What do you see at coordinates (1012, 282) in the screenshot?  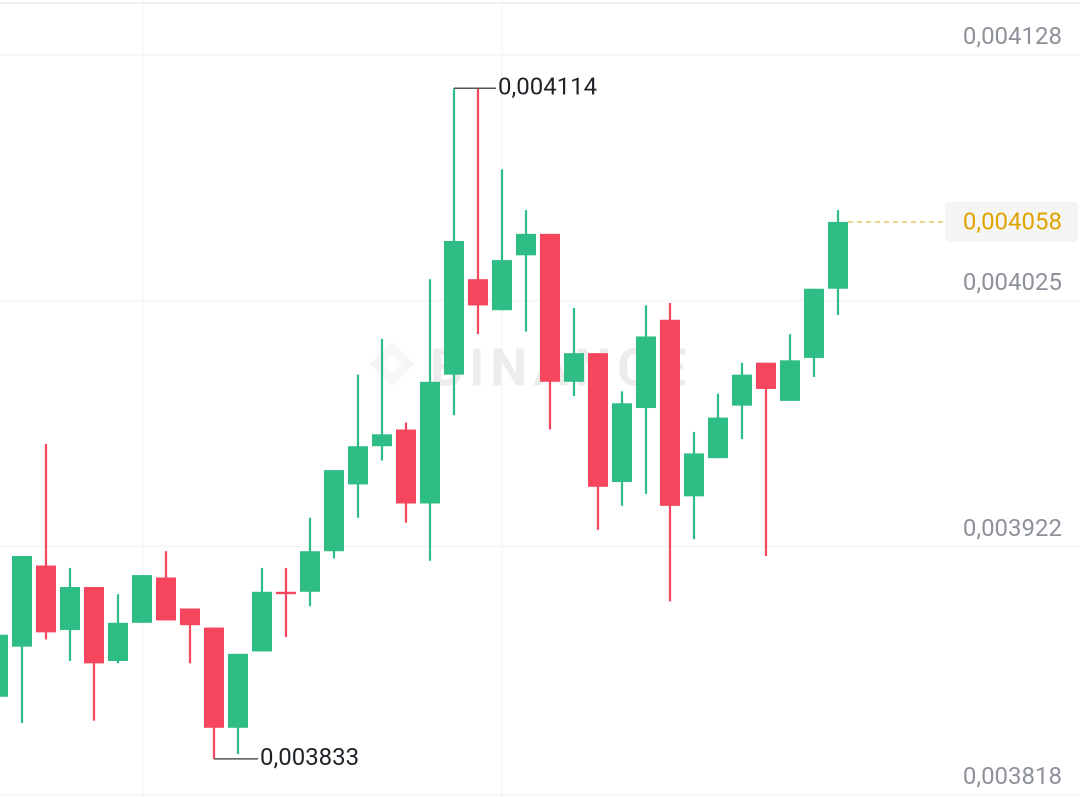 I see `y-tick-label: 0,004025` at bounding box center [1012, 282].